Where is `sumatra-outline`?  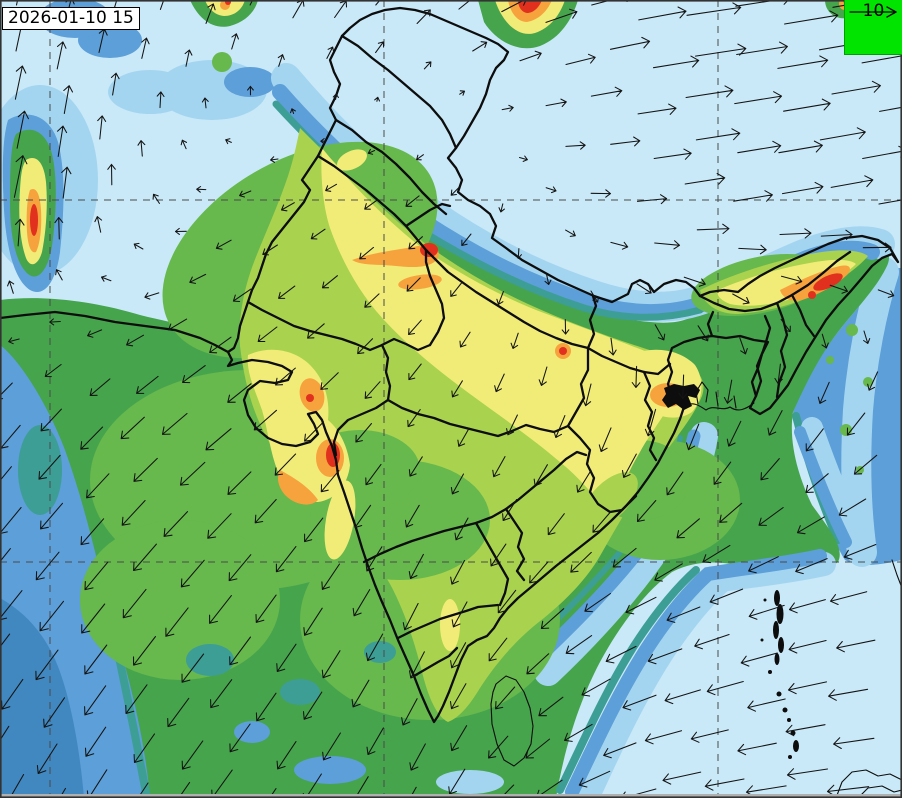
sumatra-outline is located at coordinates (868, 783).